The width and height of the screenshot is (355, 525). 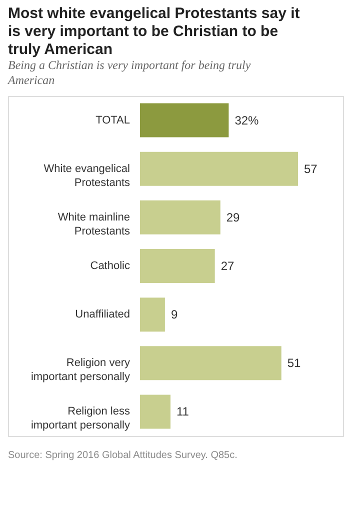 I want to click on y-tick-label: Religion very important personally, so click(x=80, y=370).